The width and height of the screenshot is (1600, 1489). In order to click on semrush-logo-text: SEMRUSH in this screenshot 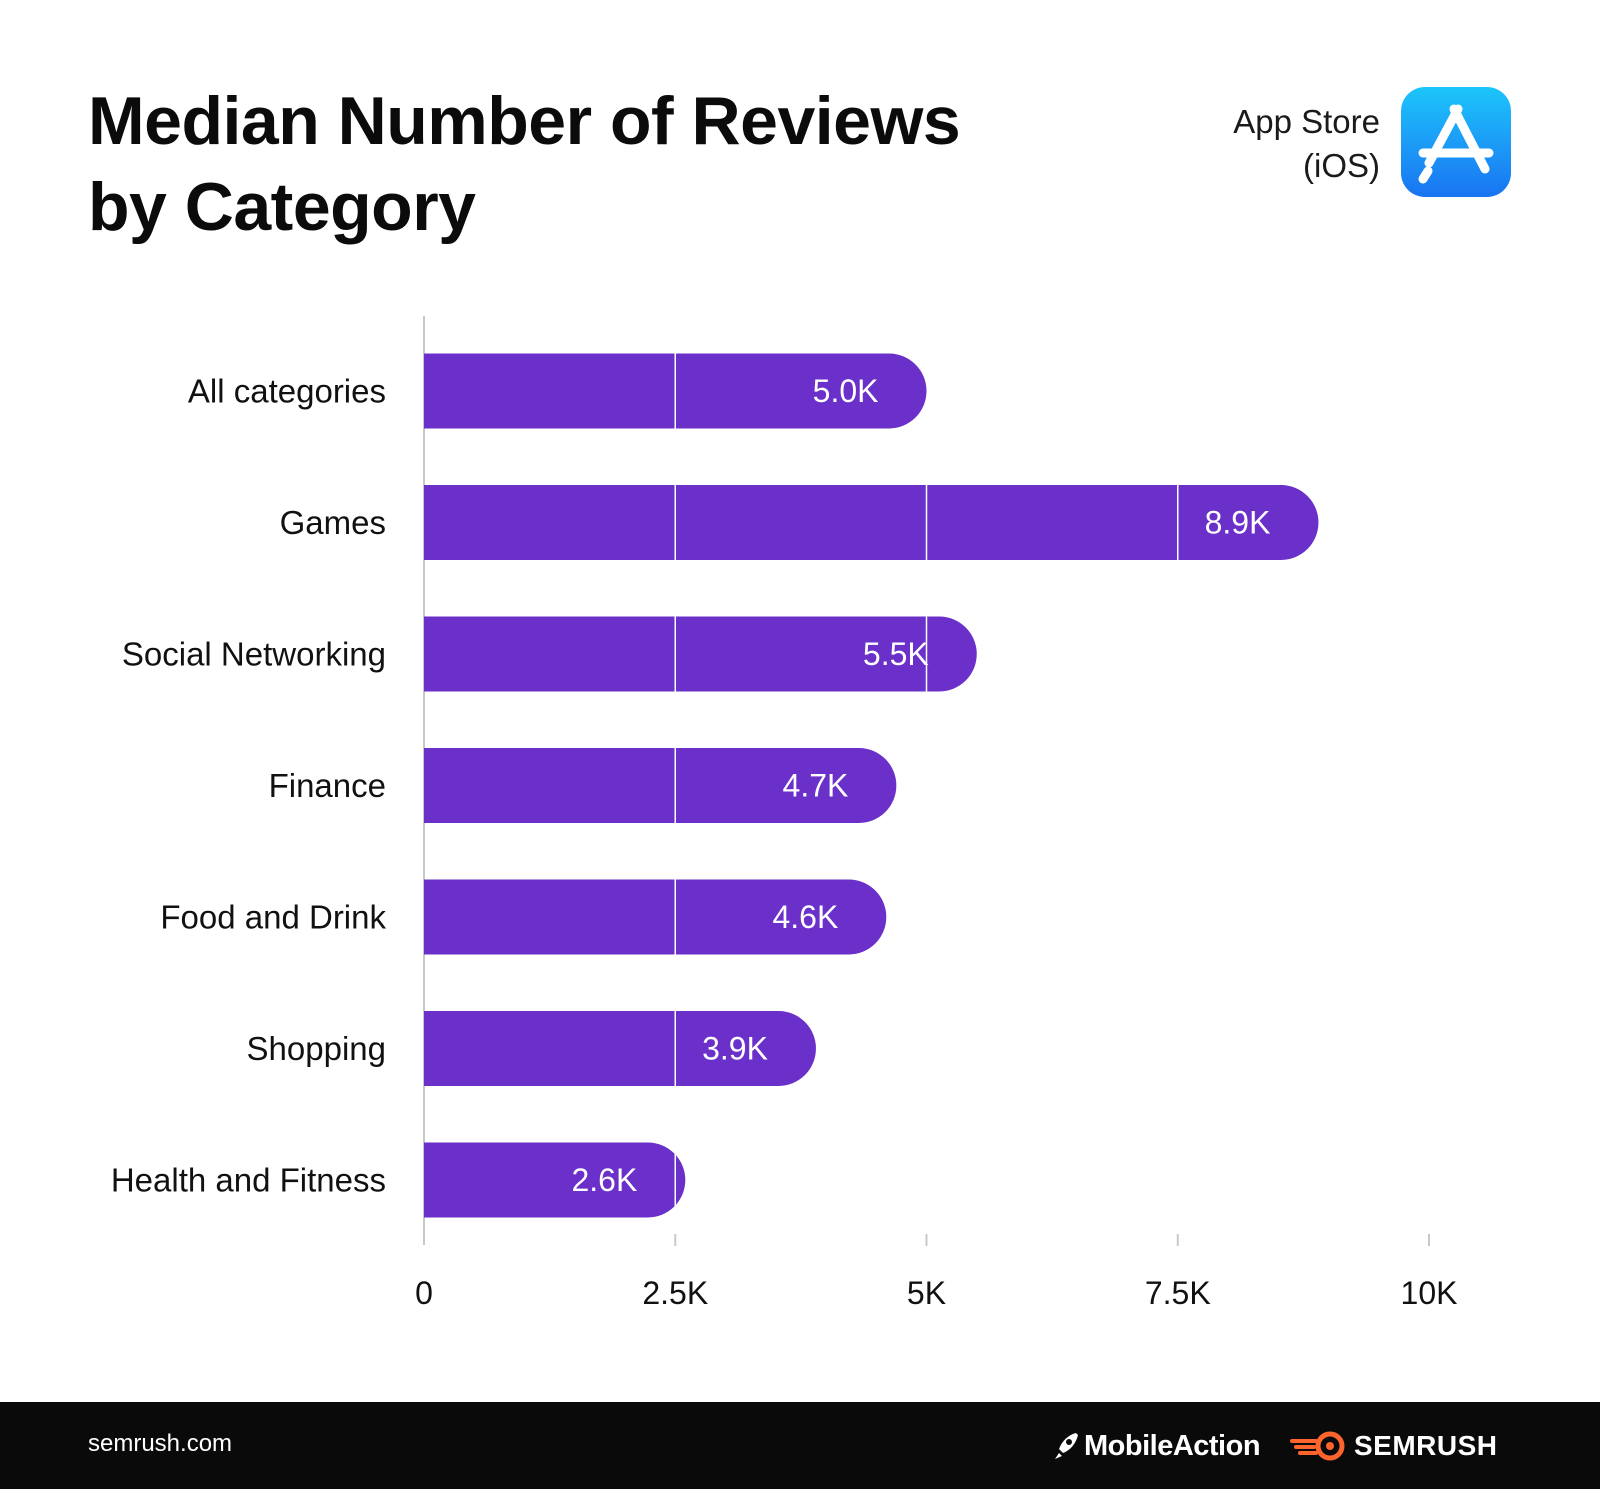, I will do `click(1426, 1445)`.